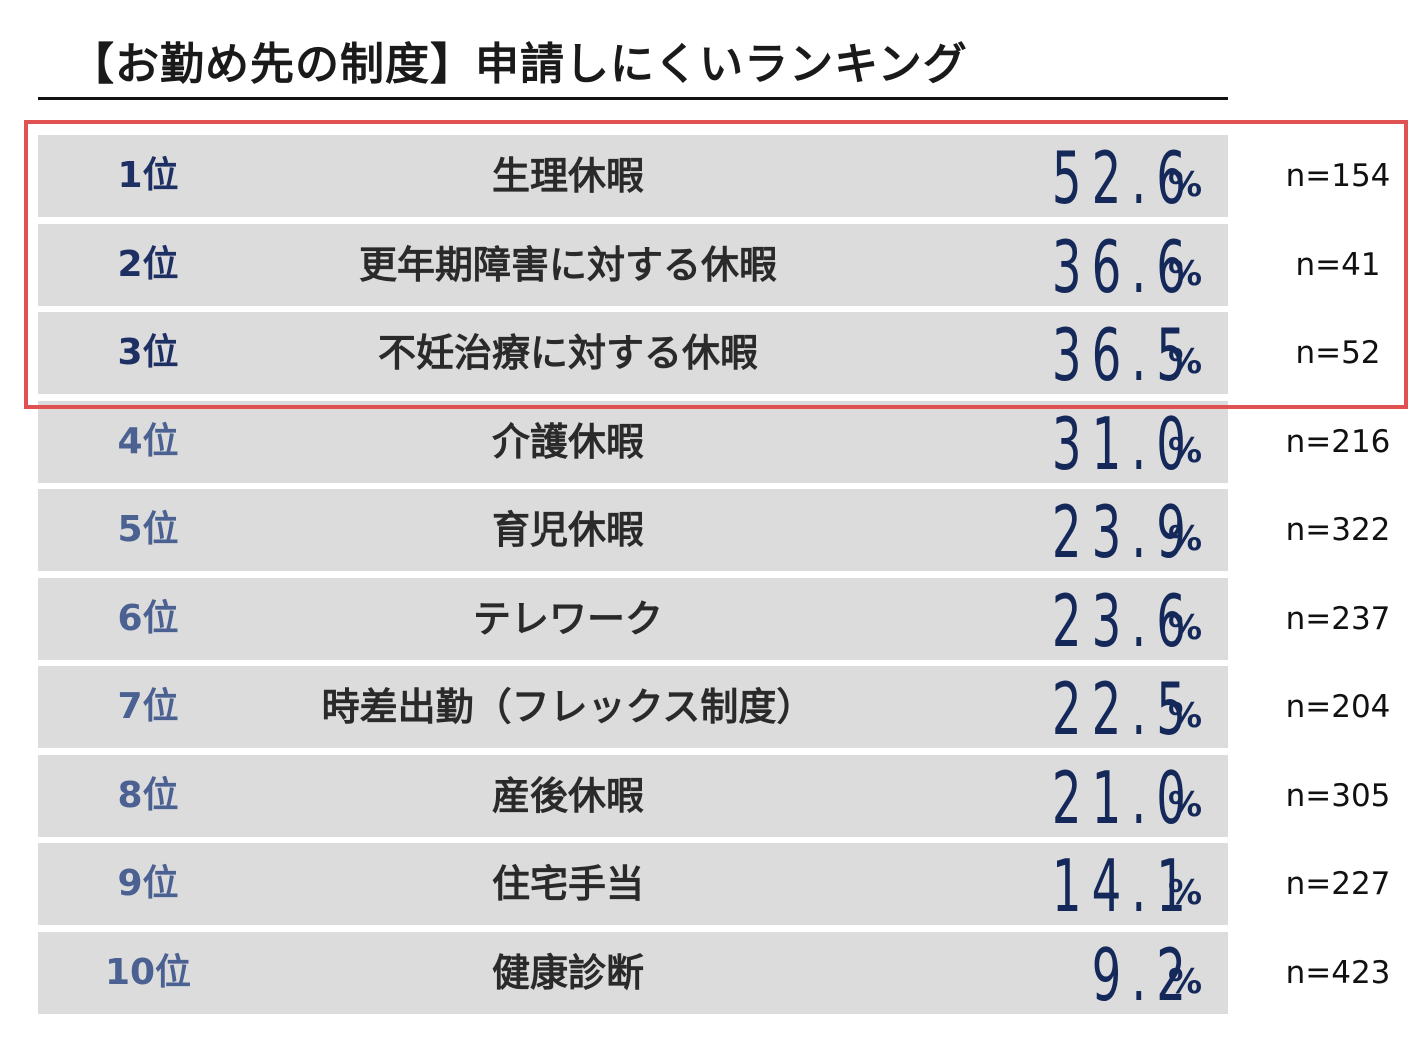 The width and height of the screenshot is (1421, 1050). What do you see at coordinates (1123, 267) in the screenshot?
I see `value-label: 36.6` at bounding box center [1123, 267].